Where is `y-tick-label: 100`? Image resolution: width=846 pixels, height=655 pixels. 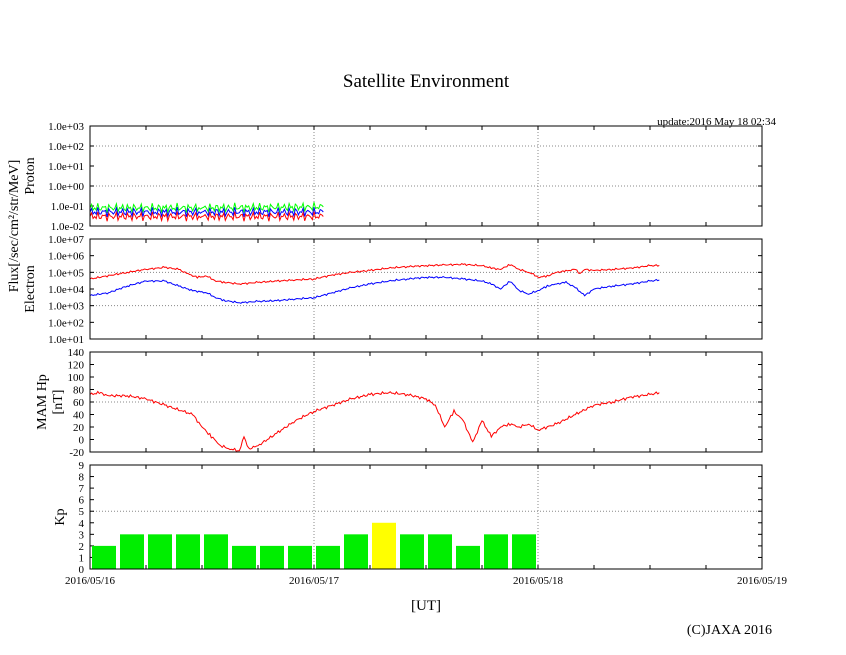
y-tick-label: 100 is located at coordinates (76, 378).